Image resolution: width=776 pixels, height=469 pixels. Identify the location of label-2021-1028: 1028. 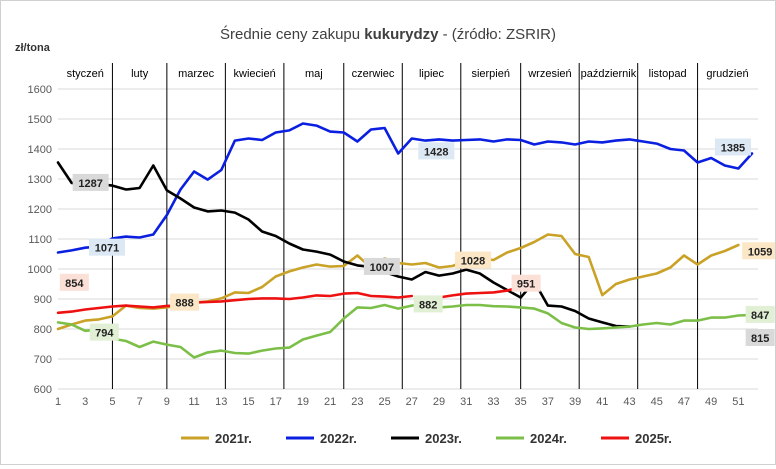
(473, 262).